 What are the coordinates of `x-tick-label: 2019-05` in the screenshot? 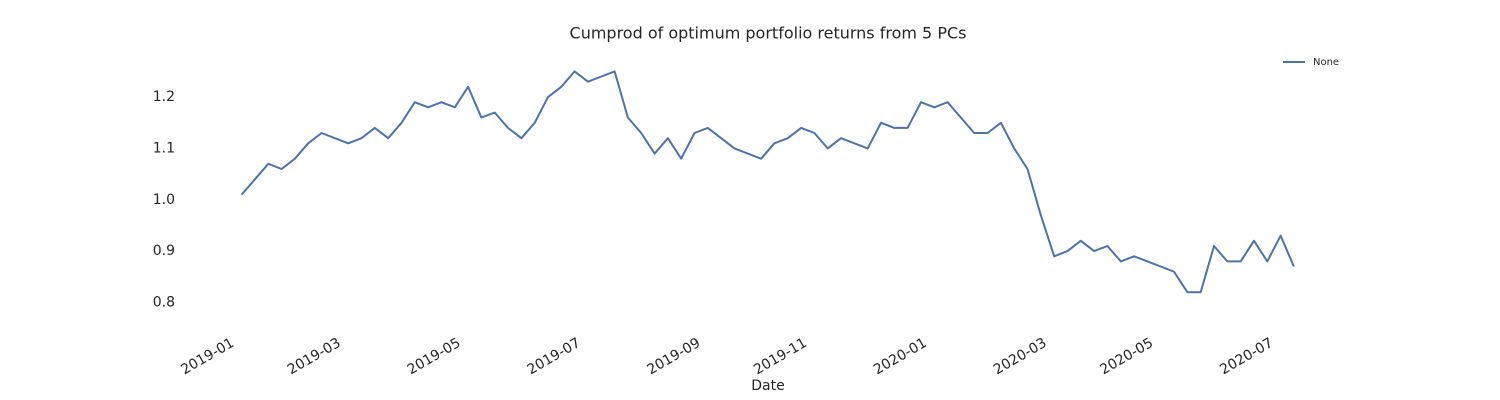 It's located at (434, 356).